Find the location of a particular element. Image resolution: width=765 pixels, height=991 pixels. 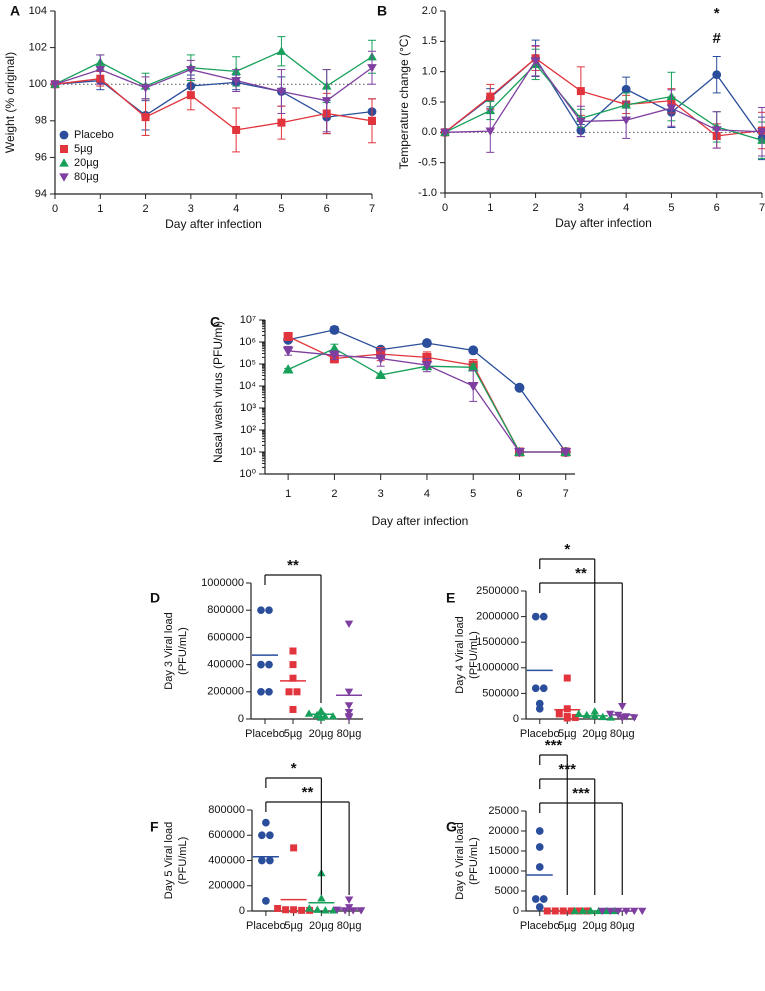

panel-label-d: D is located at coordinates (155, 598).